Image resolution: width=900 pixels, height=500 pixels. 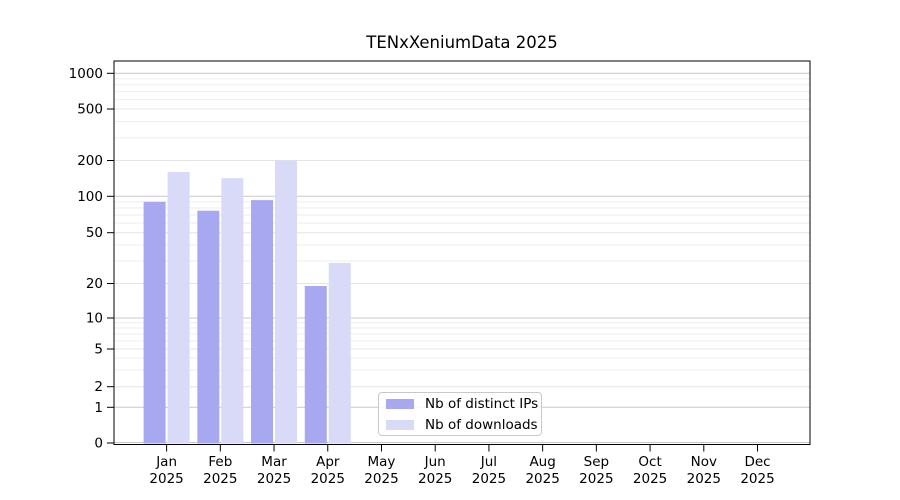 I want to click on y-tick-label: 200, so click(x=90, y=161).